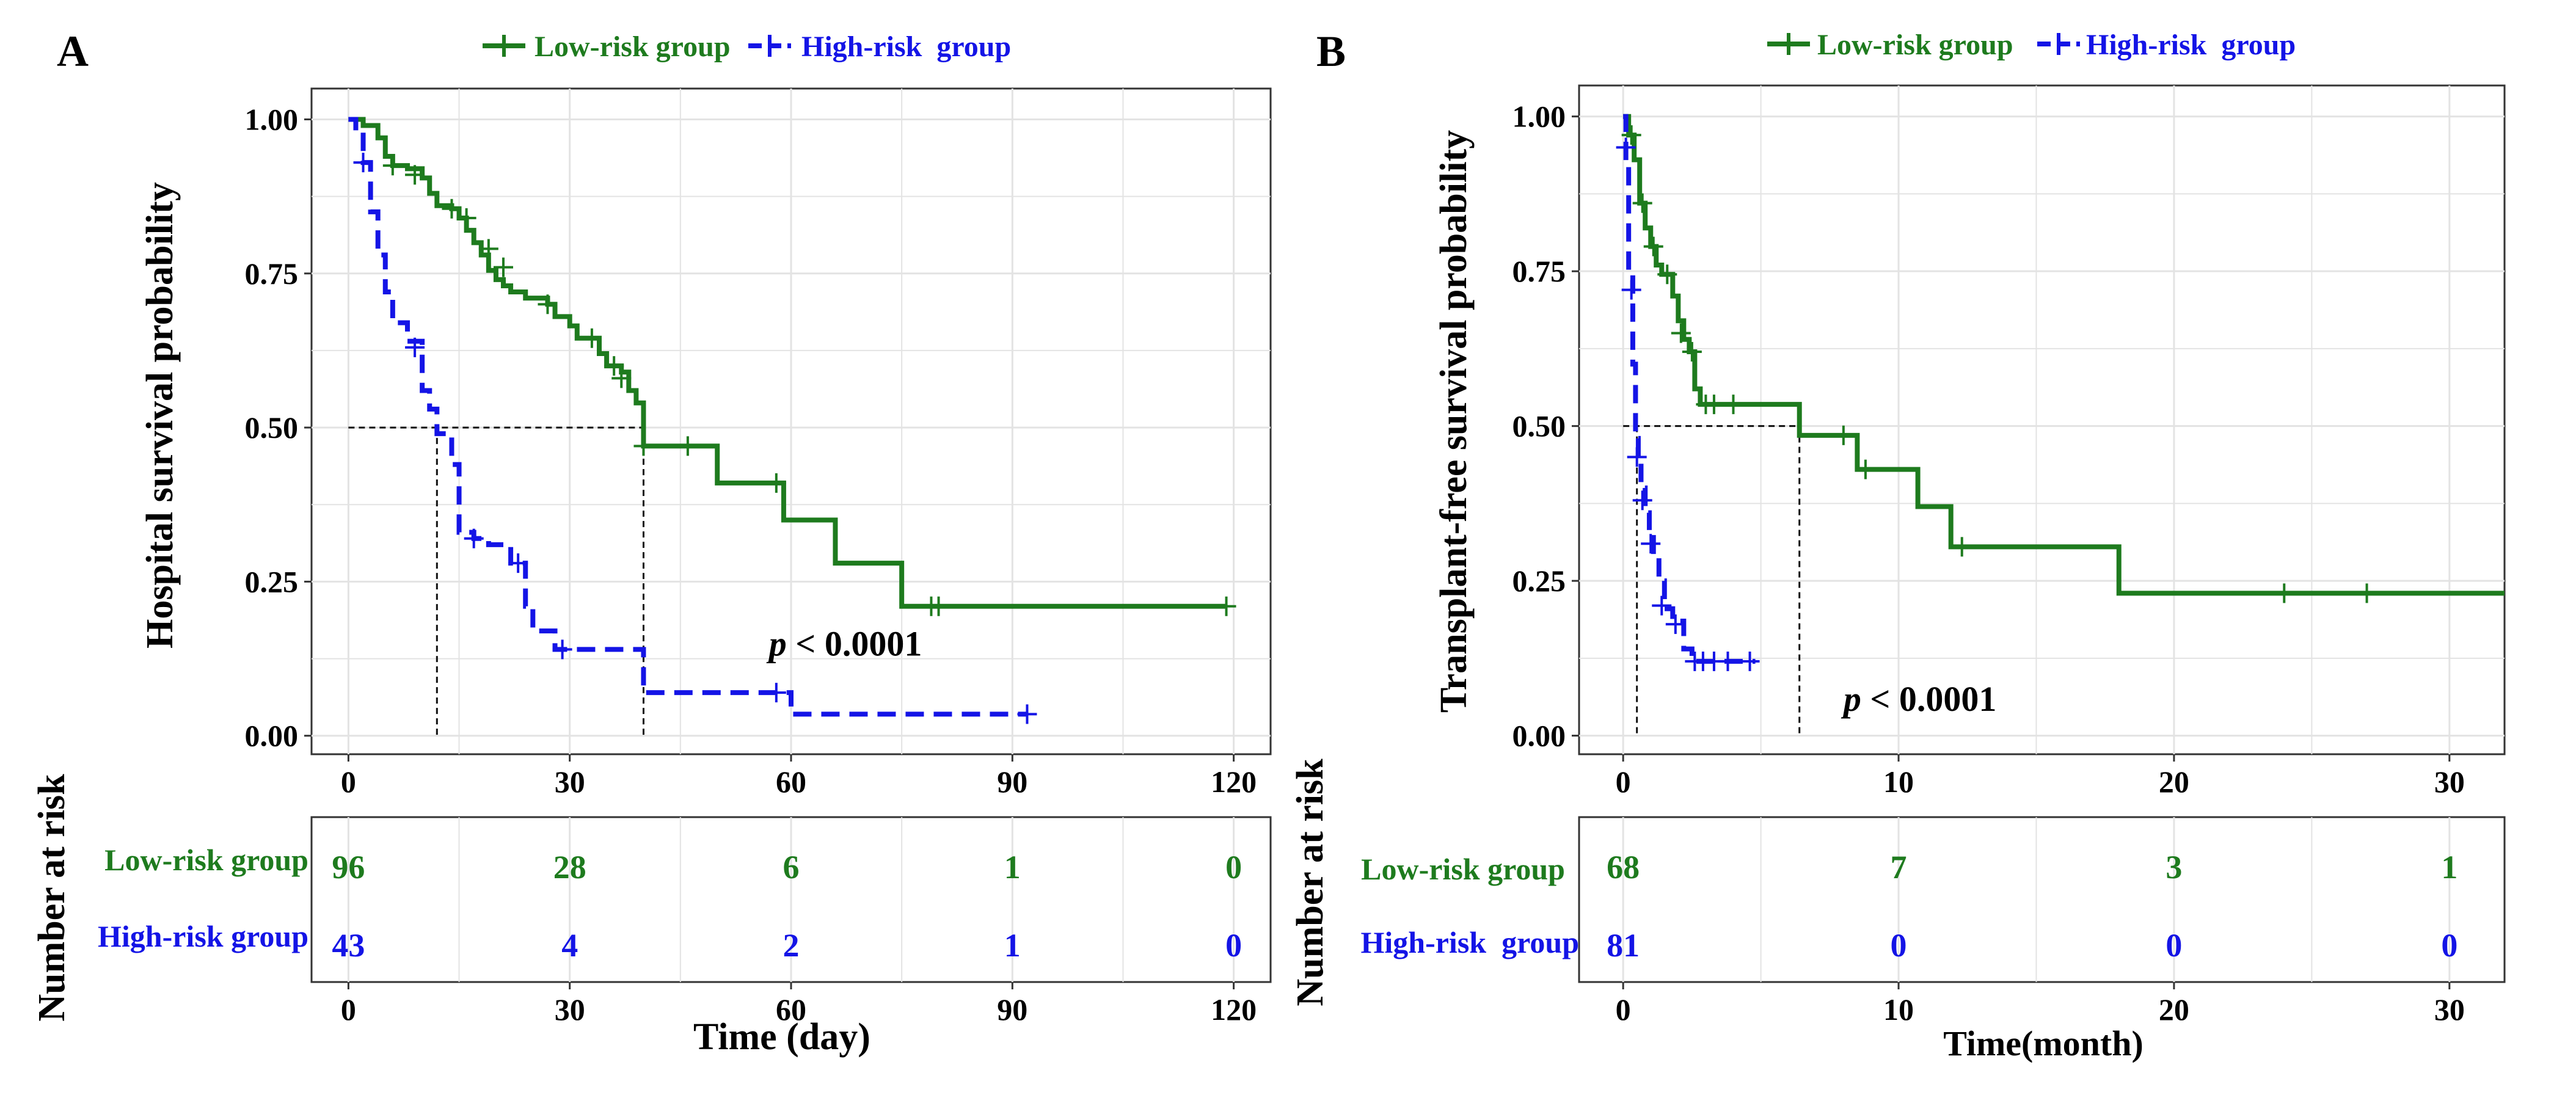 The width and height of the screenshot is (2576, 1095). Describe the element at coordinates (1454, 421) in the screenshot. I see `panel-b-y-axis-label: Transplant-free survival probability` at that location.